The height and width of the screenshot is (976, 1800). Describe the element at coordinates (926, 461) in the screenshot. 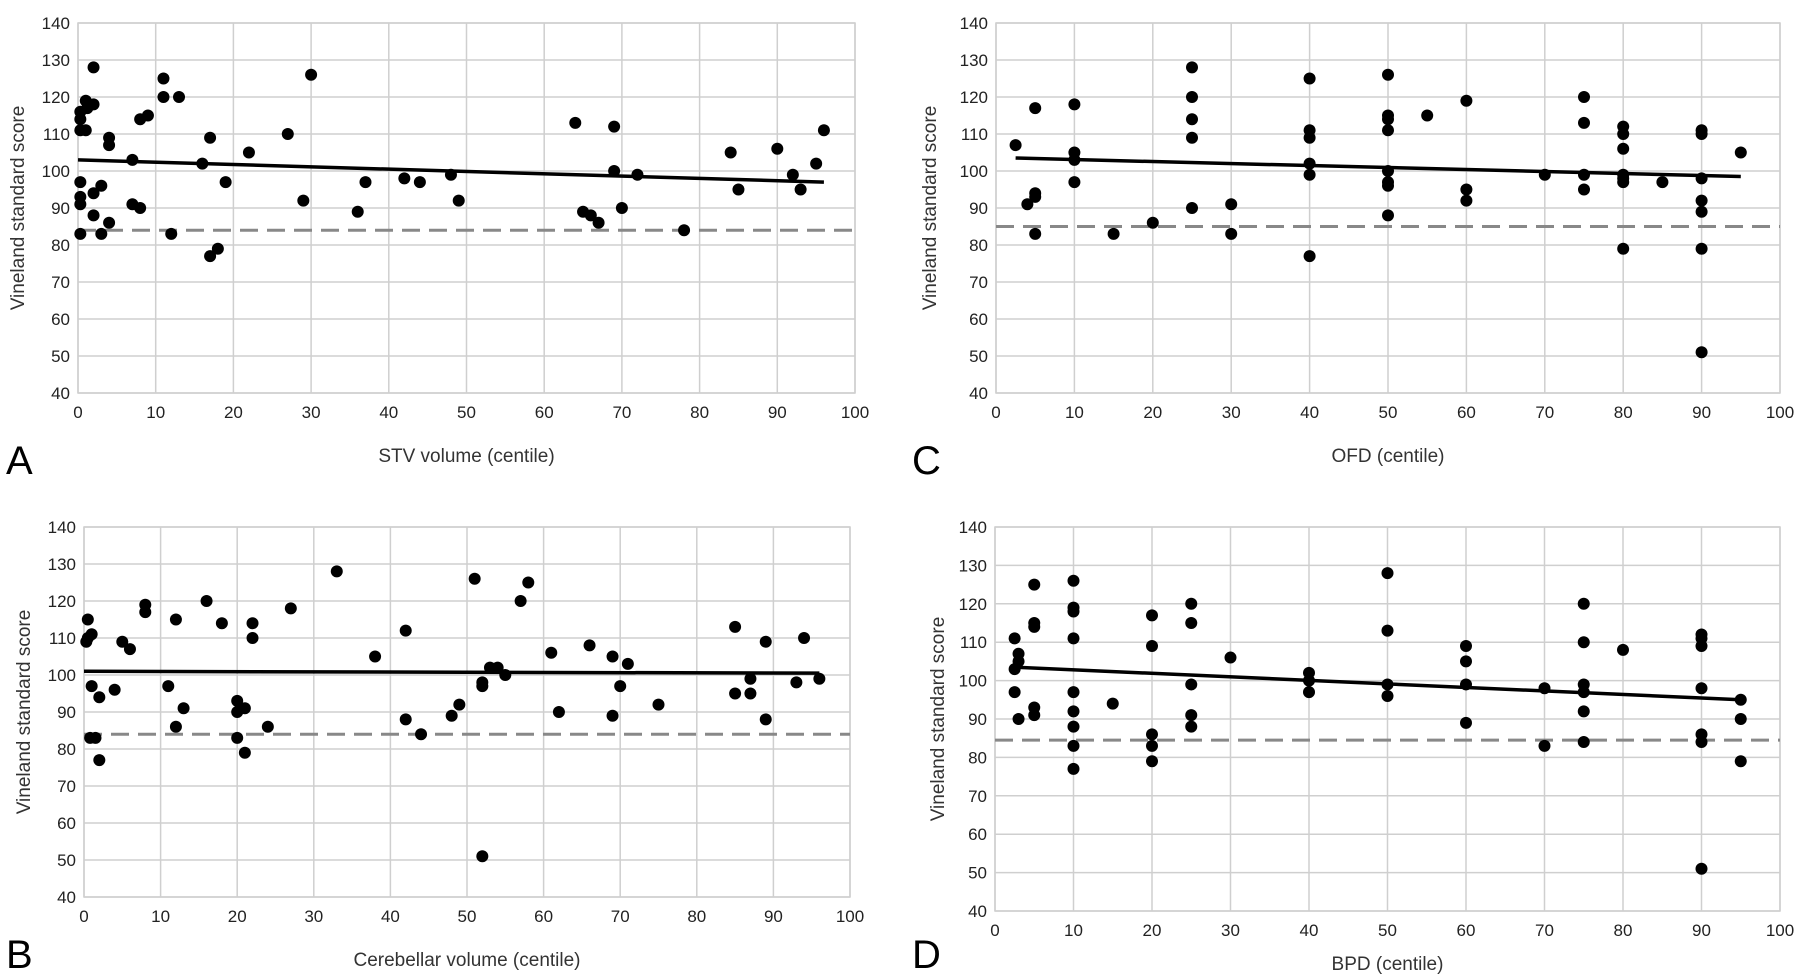

I see `panel-letter: C` at that location.